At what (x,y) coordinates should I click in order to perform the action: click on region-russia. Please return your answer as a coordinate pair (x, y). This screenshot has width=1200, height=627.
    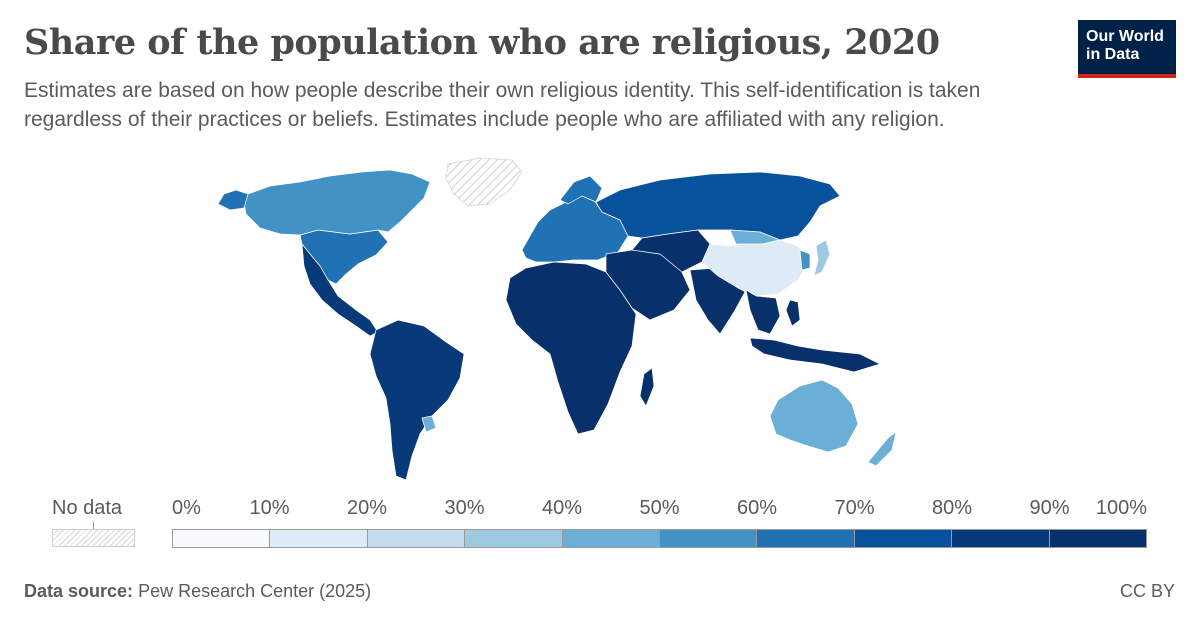
    Looking at the image, I should click on (718, 206).